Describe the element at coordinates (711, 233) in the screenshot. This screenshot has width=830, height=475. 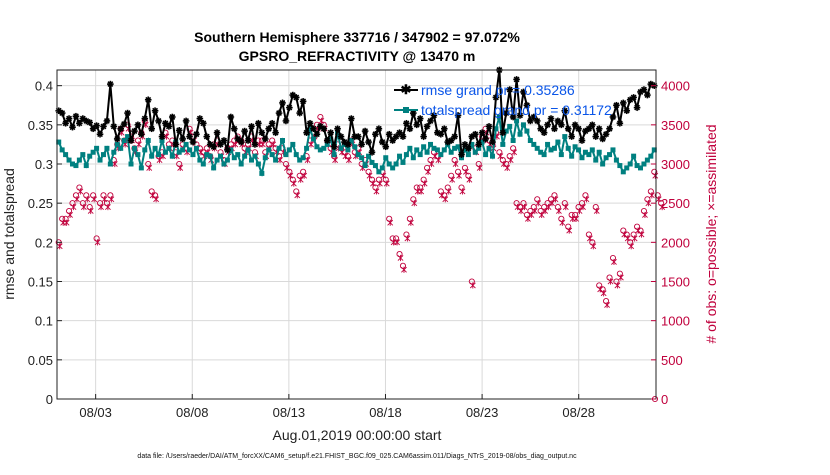
I see `y-axis-label-right: # of obs: o=possible; ×=assimilated` at that location.